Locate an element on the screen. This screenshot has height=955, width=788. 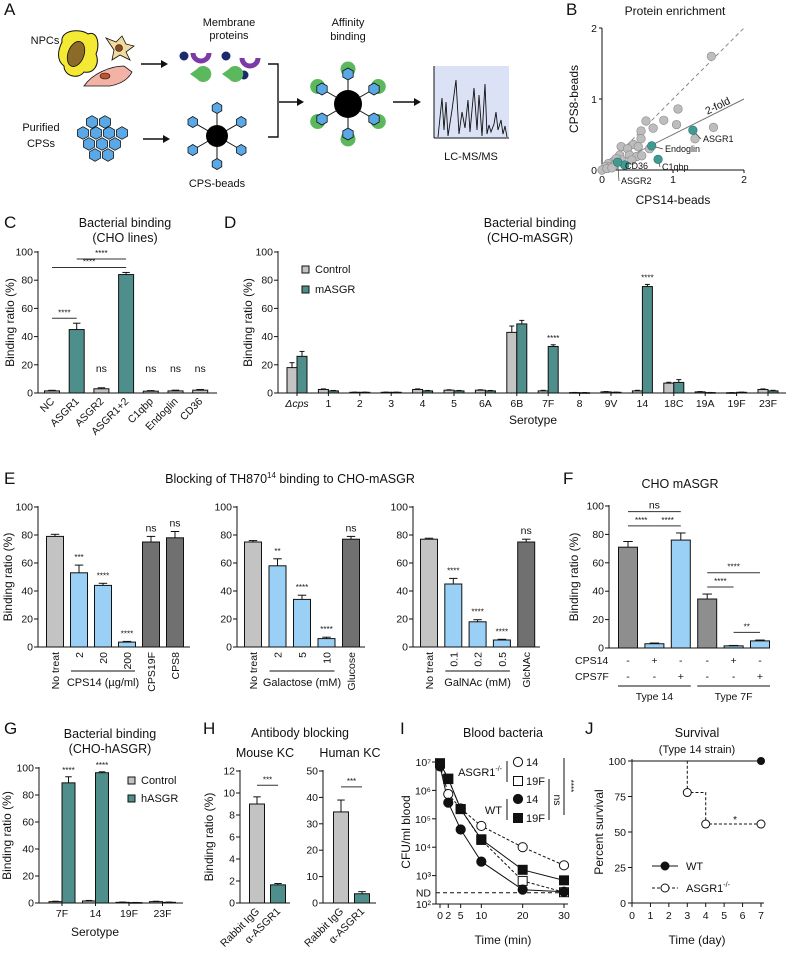
x-tick-label: CPS19F is located at coordinates (152, 672).